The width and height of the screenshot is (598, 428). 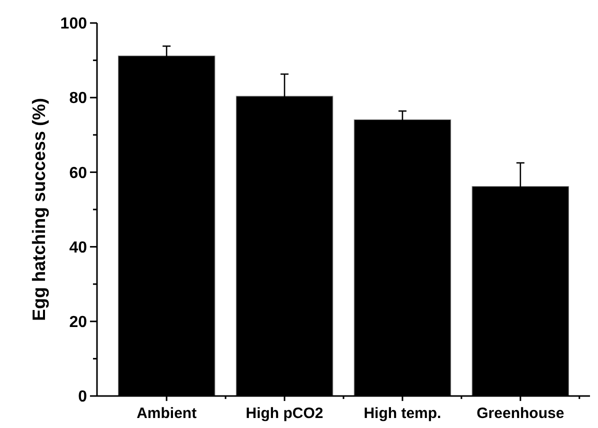 What do you see at coordinates (74, 24) in the screenshot?
I see `y-tick-label: 100` at bounding box center [74, 24].